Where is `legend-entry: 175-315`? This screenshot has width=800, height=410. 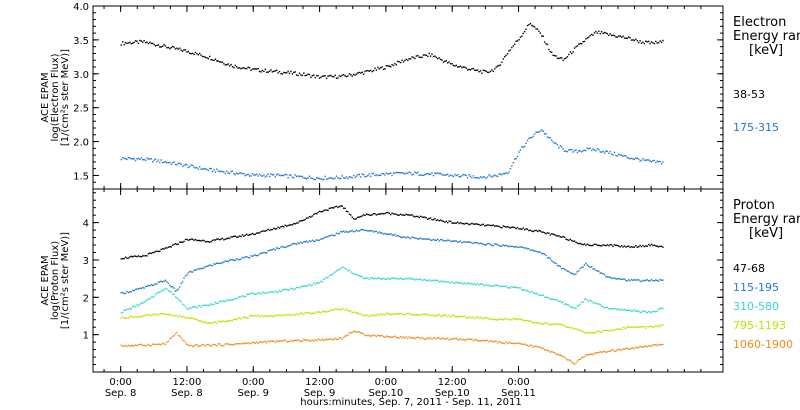 legend-entry: 175-315 is located at coordinates (756, 127).